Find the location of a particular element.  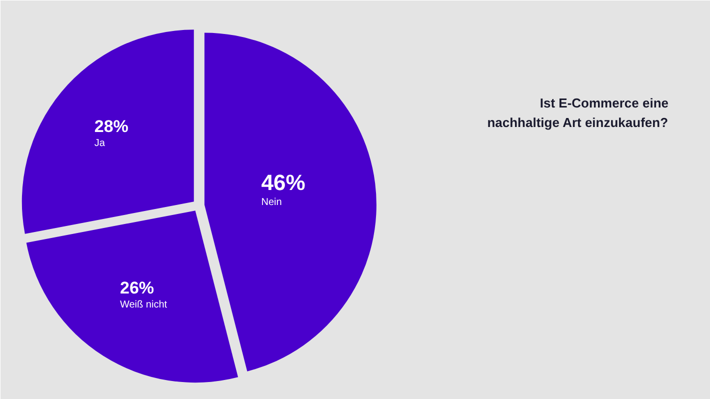

slice-label: Nein is located at coordinates (271, 202).